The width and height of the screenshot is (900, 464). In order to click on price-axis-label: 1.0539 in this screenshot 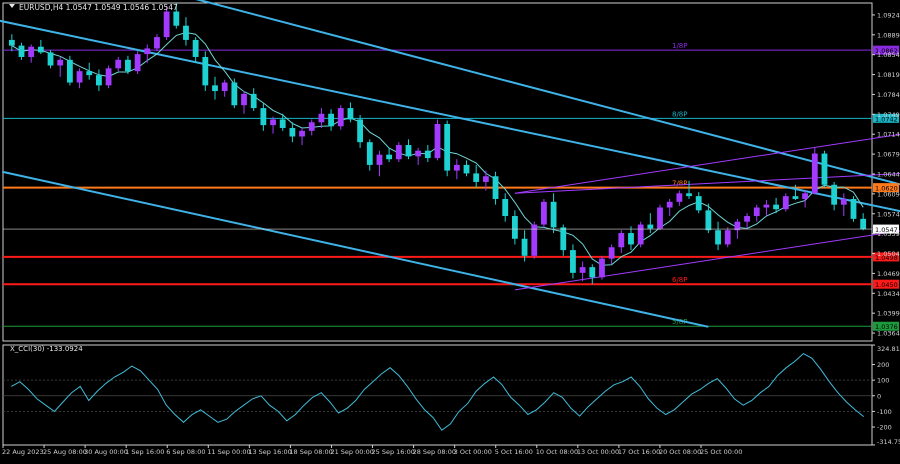, I will do `click(888, 234)`.